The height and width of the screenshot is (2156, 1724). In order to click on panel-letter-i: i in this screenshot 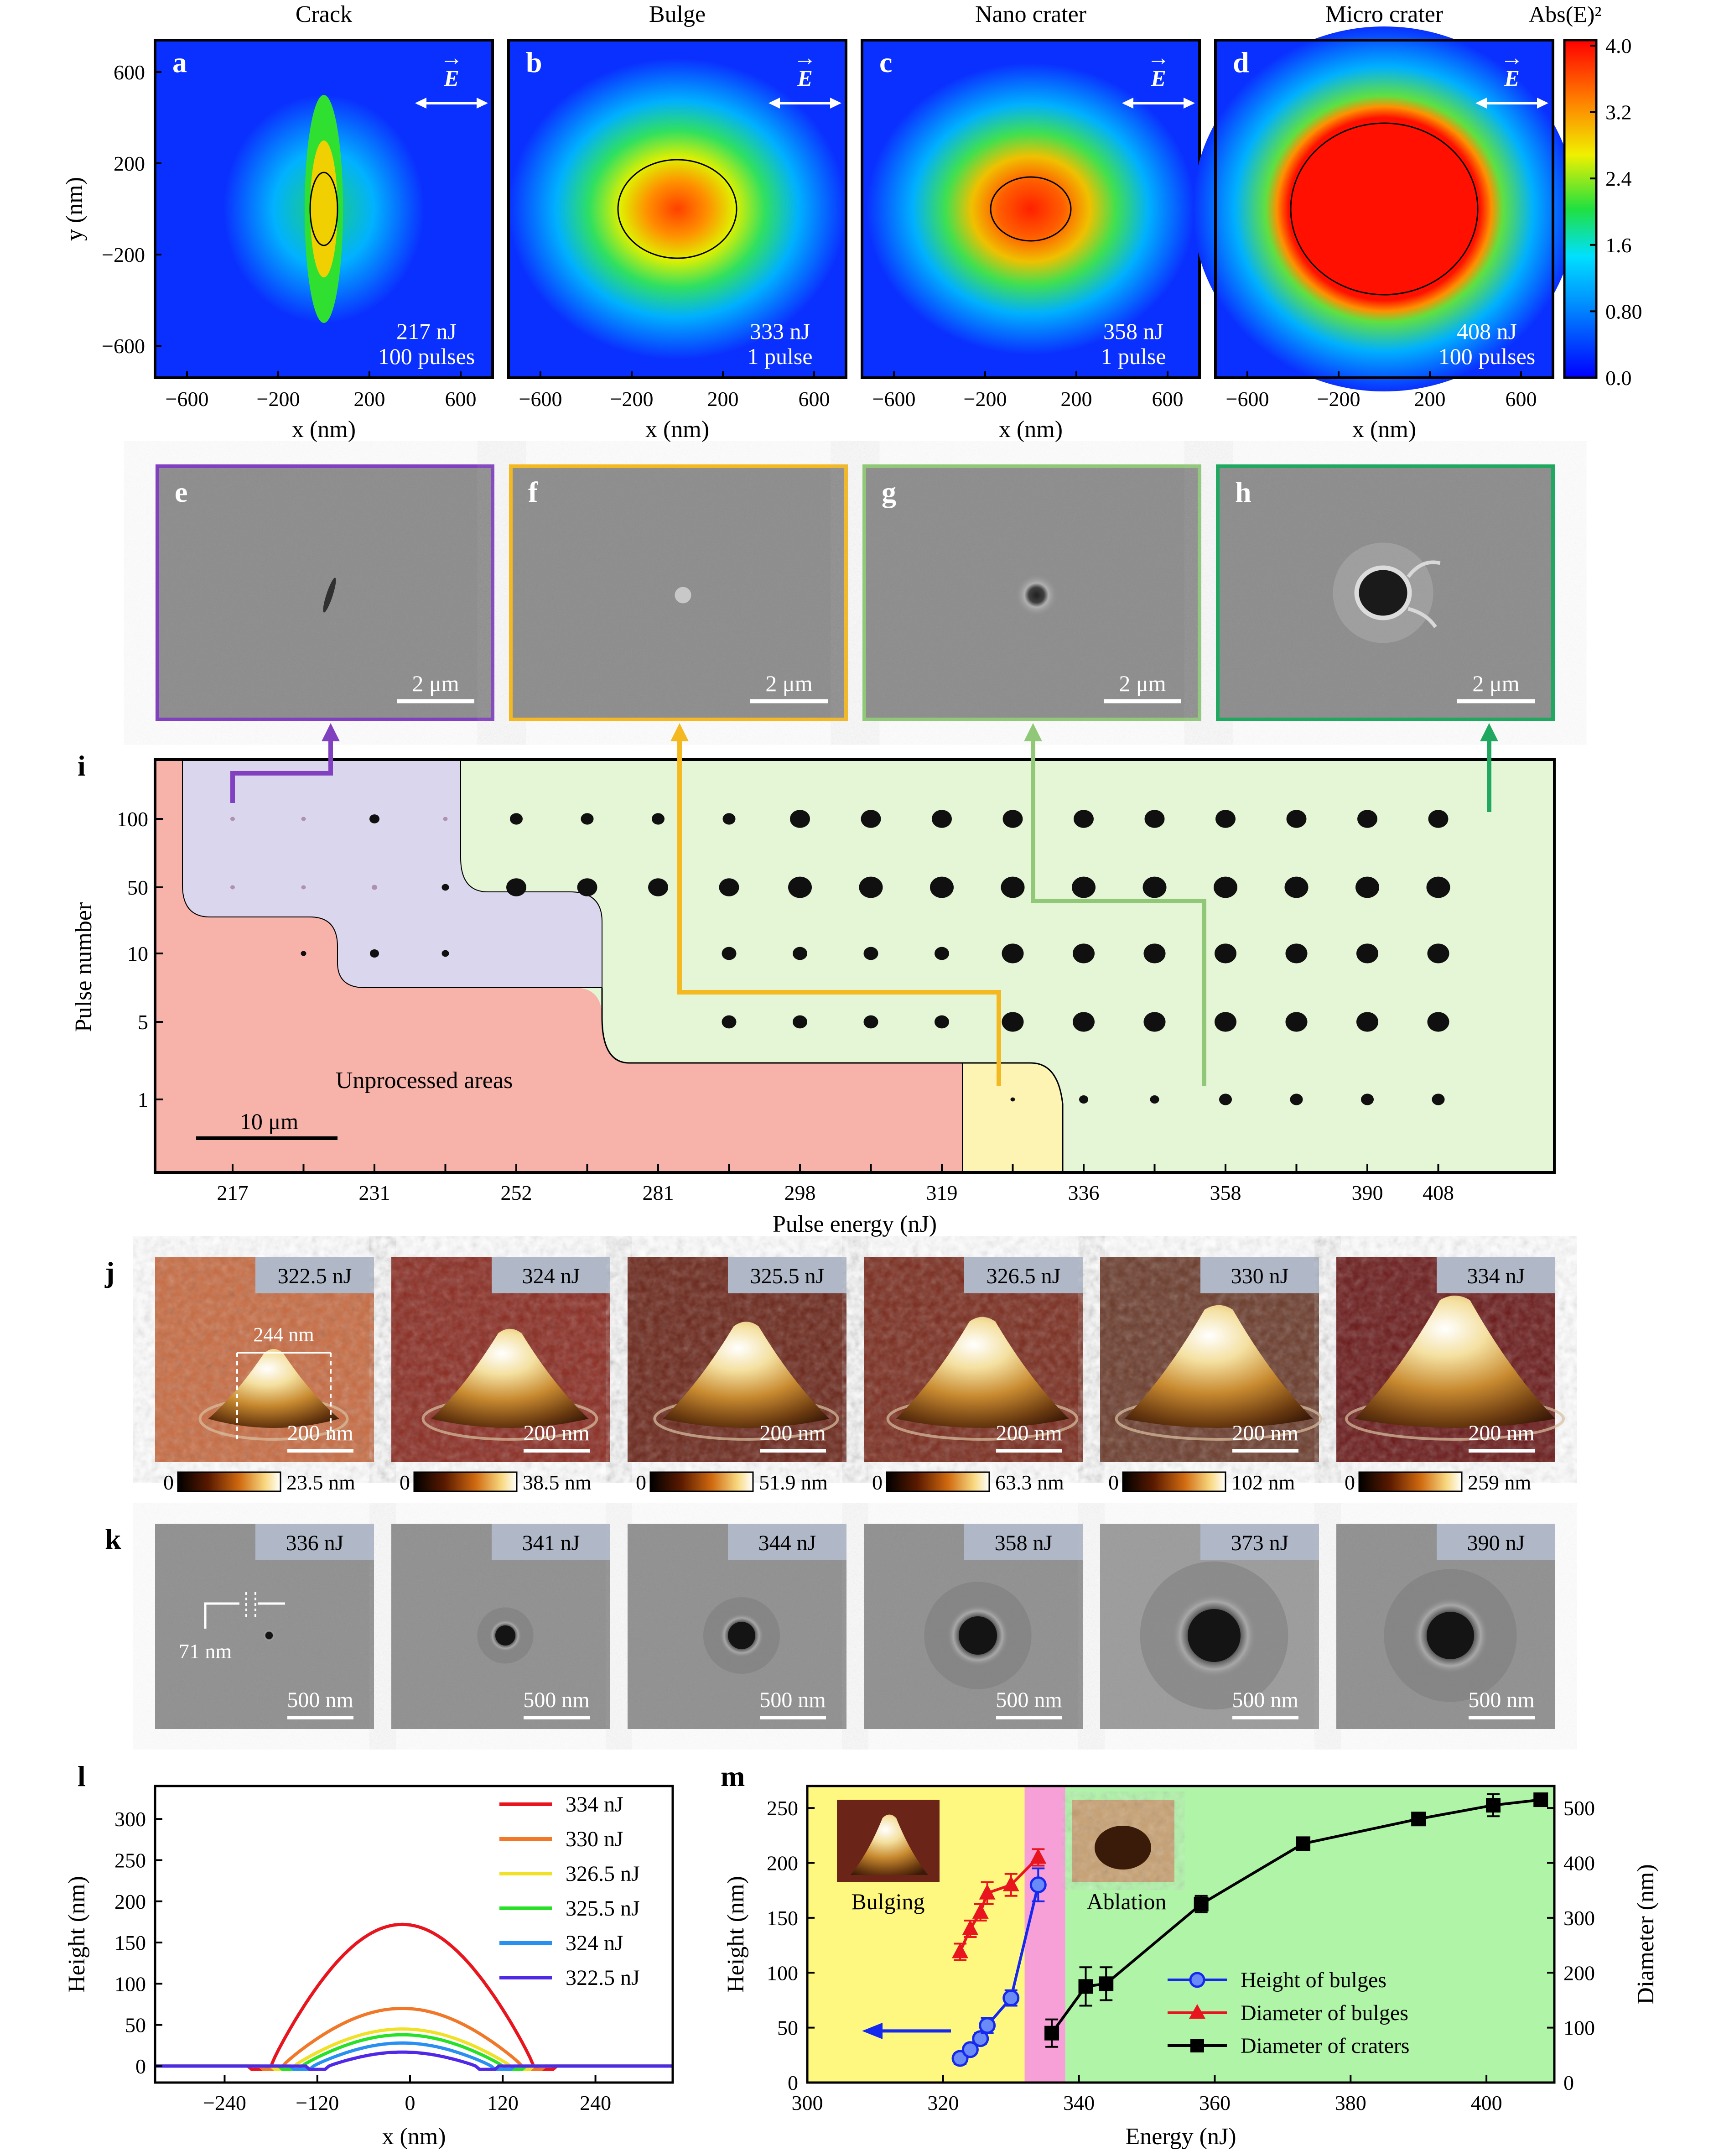, I will do `click(82, 766)`.